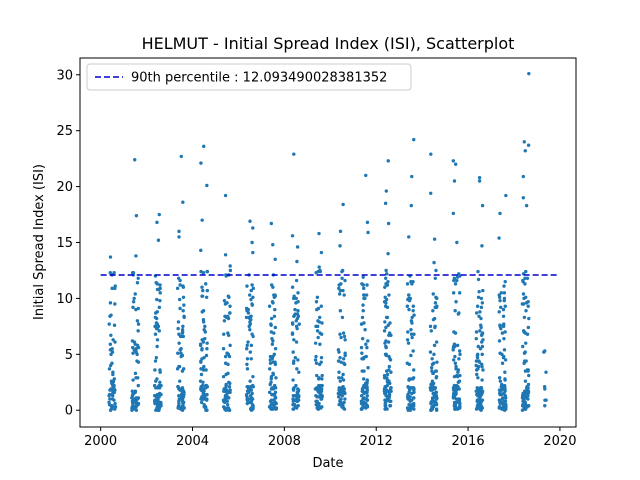 The width and height of the screenshot is (640, 480). I want to click on y-tick-label: 25, so click(64, 131).